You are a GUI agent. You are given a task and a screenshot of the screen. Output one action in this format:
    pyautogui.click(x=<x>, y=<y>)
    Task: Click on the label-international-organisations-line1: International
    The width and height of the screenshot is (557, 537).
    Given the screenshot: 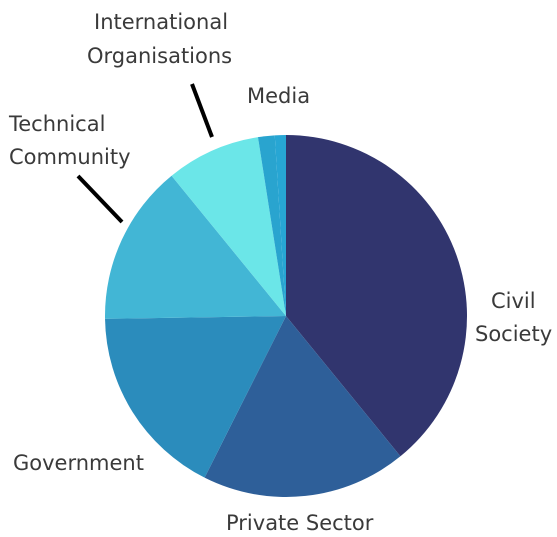 What is the action you would take?
    pyautogui.click(x=161, y=22)
    